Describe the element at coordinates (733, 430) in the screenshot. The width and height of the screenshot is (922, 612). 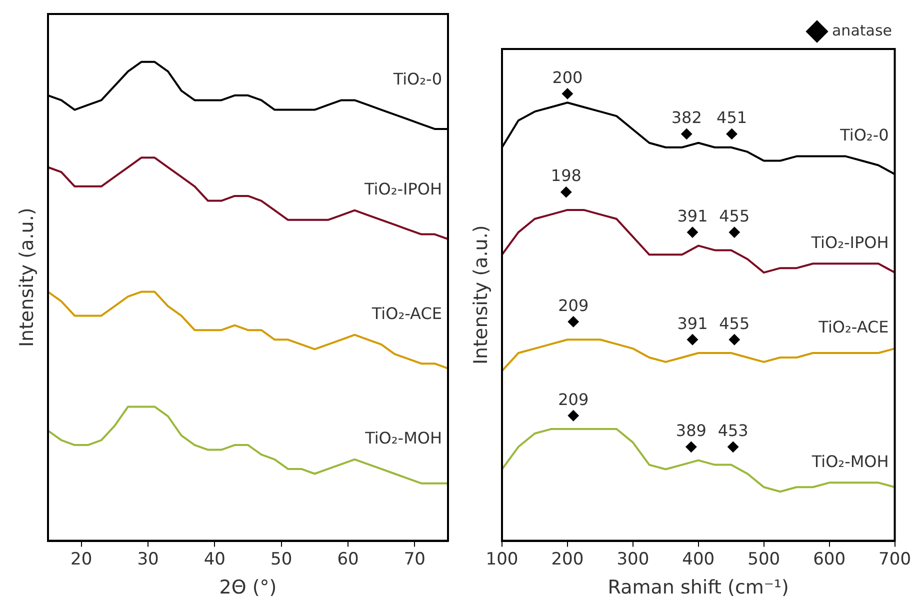
I see `annotation: 453` at that location.